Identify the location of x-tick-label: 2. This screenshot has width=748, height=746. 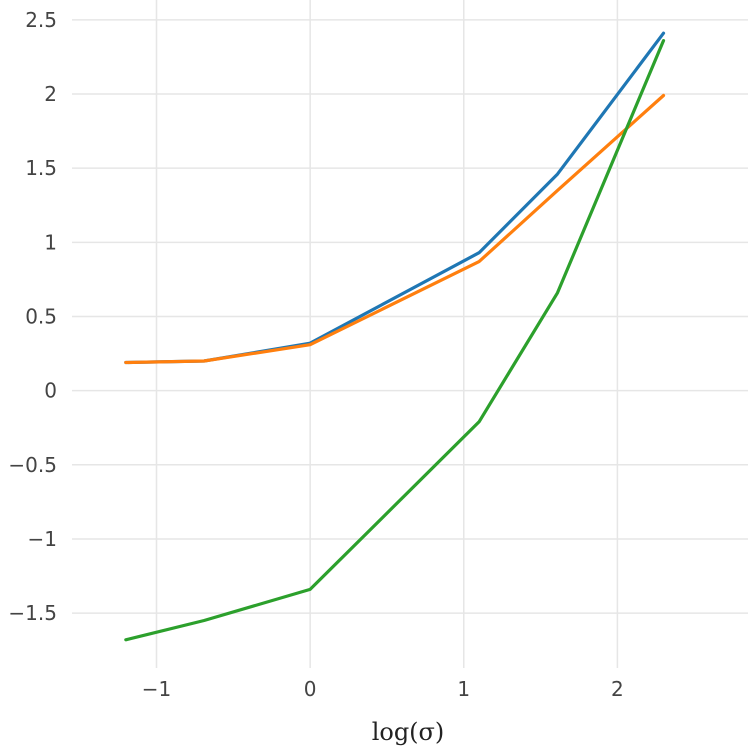
(617, 689).